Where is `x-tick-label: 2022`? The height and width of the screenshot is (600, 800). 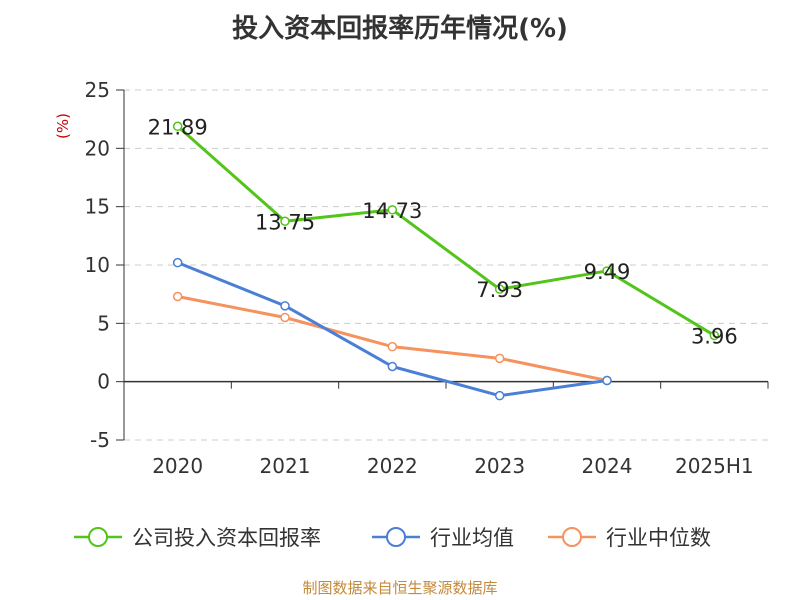
x-tick-label: 2022 is located at coordinates (392, 466).